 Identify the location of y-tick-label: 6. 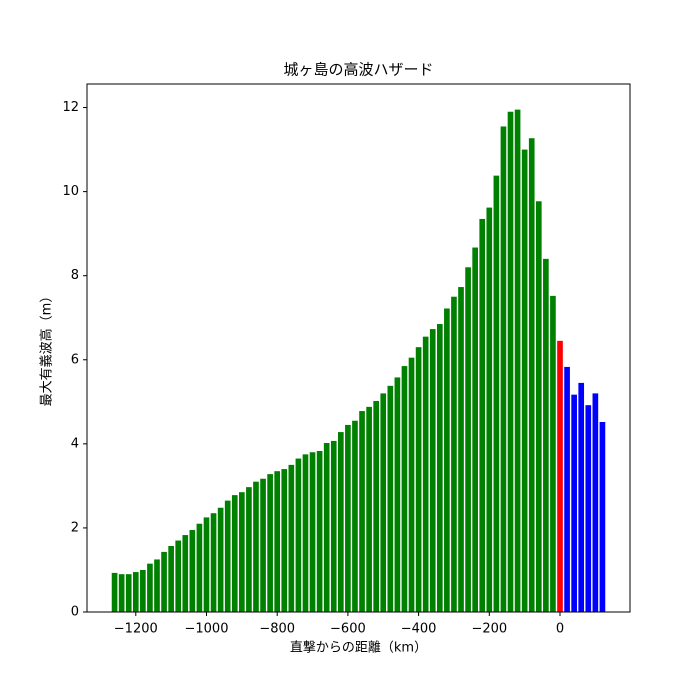
(75, 359).